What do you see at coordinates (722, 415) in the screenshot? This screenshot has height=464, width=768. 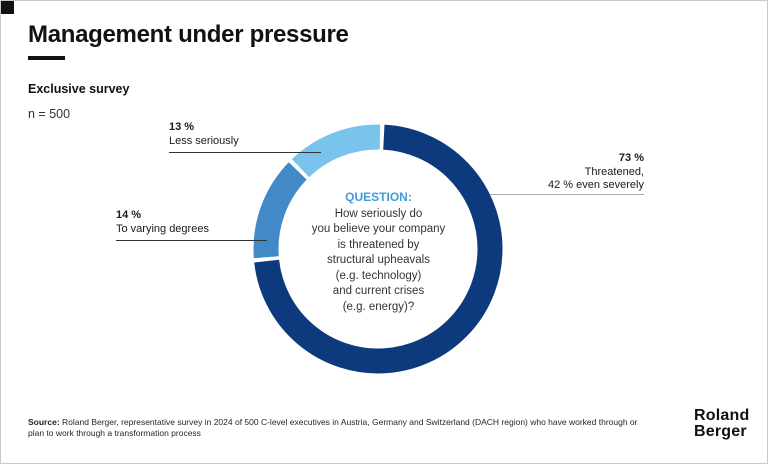 I see `logo-line: Roland` at bounding box center [722, 415].